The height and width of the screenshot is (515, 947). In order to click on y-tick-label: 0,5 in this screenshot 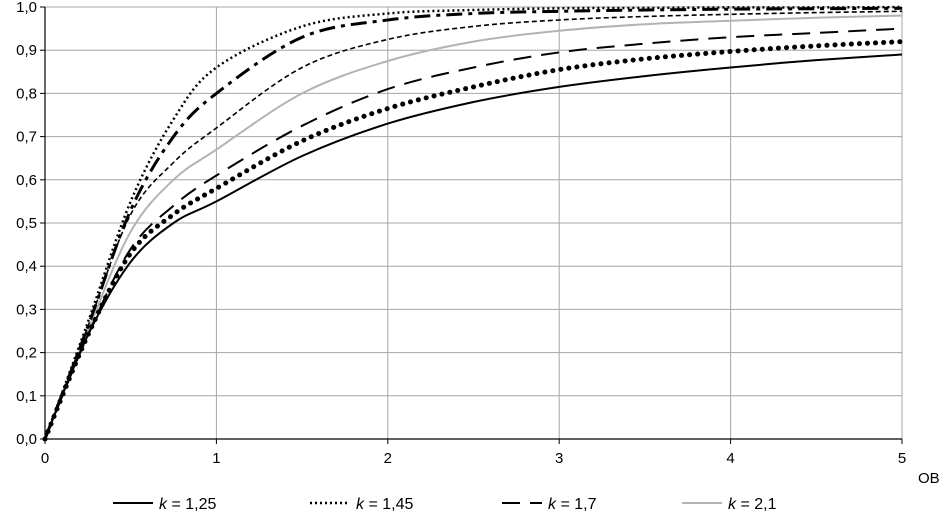, I will do `click(26, 223)`.